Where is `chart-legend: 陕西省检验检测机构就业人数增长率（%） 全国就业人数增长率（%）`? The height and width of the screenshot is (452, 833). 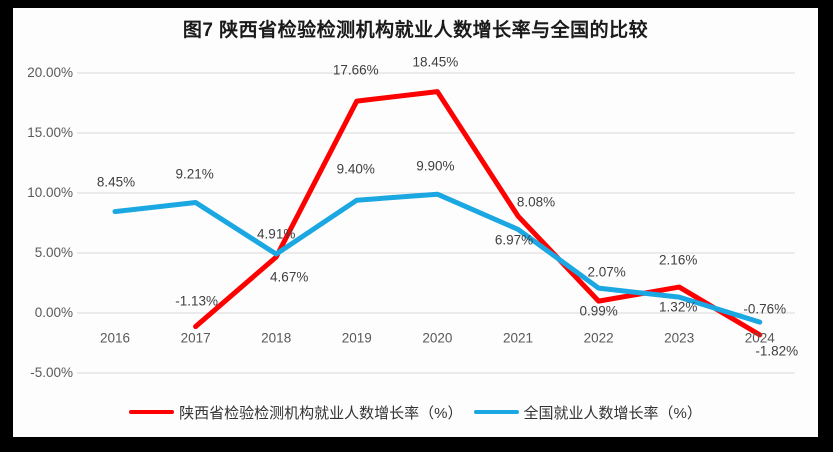
chart-legend: 陕西省检验检测机构就业人数增长率（%） 全国就业人数增长率（%） is located at coordinates (415, 412).